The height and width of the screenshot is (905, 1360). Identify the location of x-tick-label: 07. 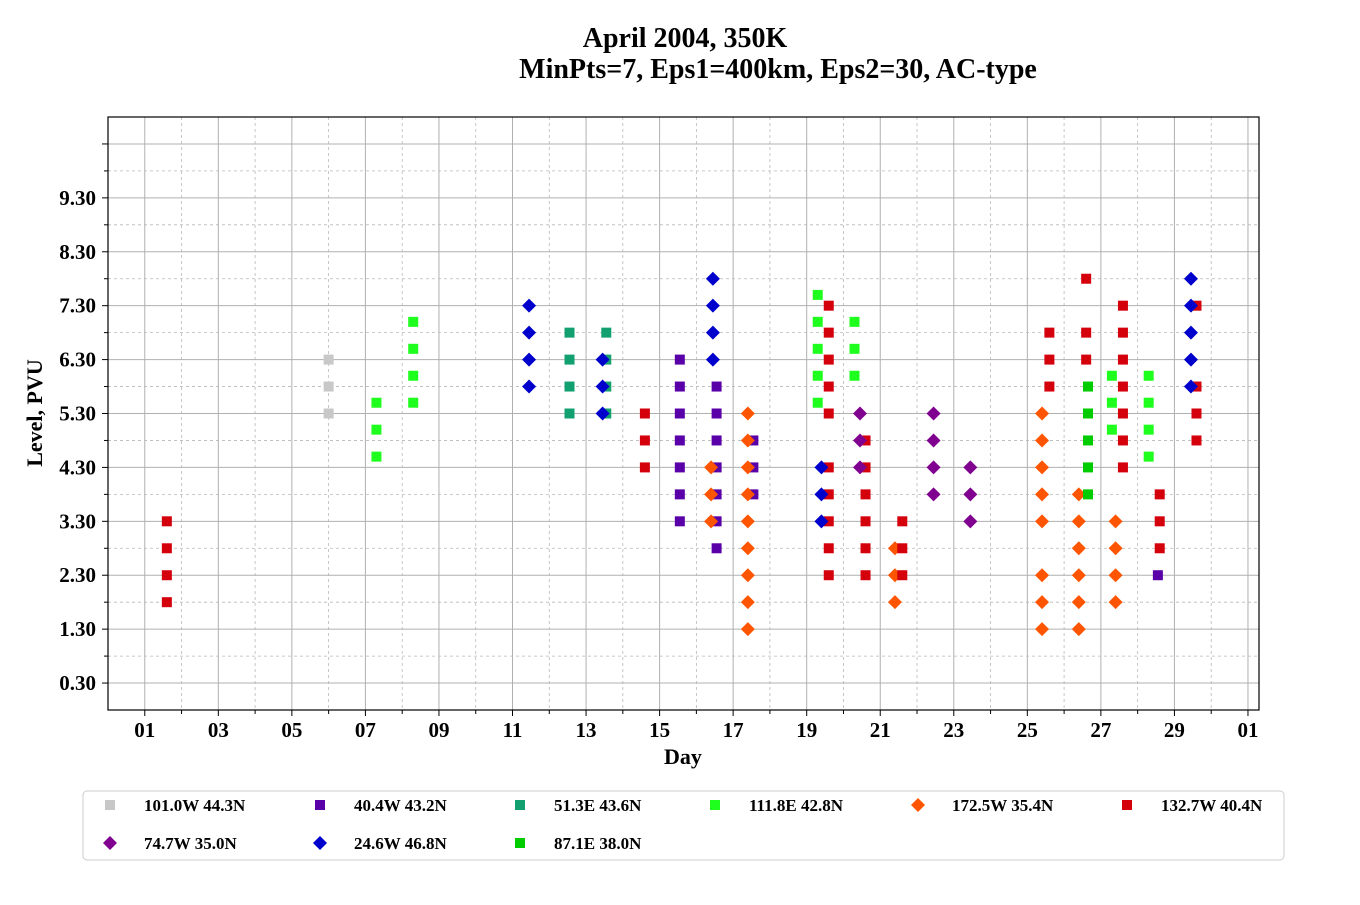
(365, 730).